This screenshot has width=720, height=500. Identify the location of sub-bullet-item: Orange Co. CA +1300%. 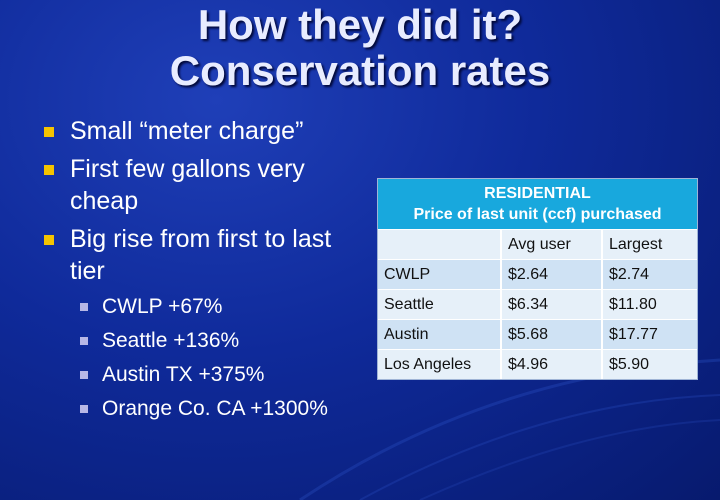
(217, 408).